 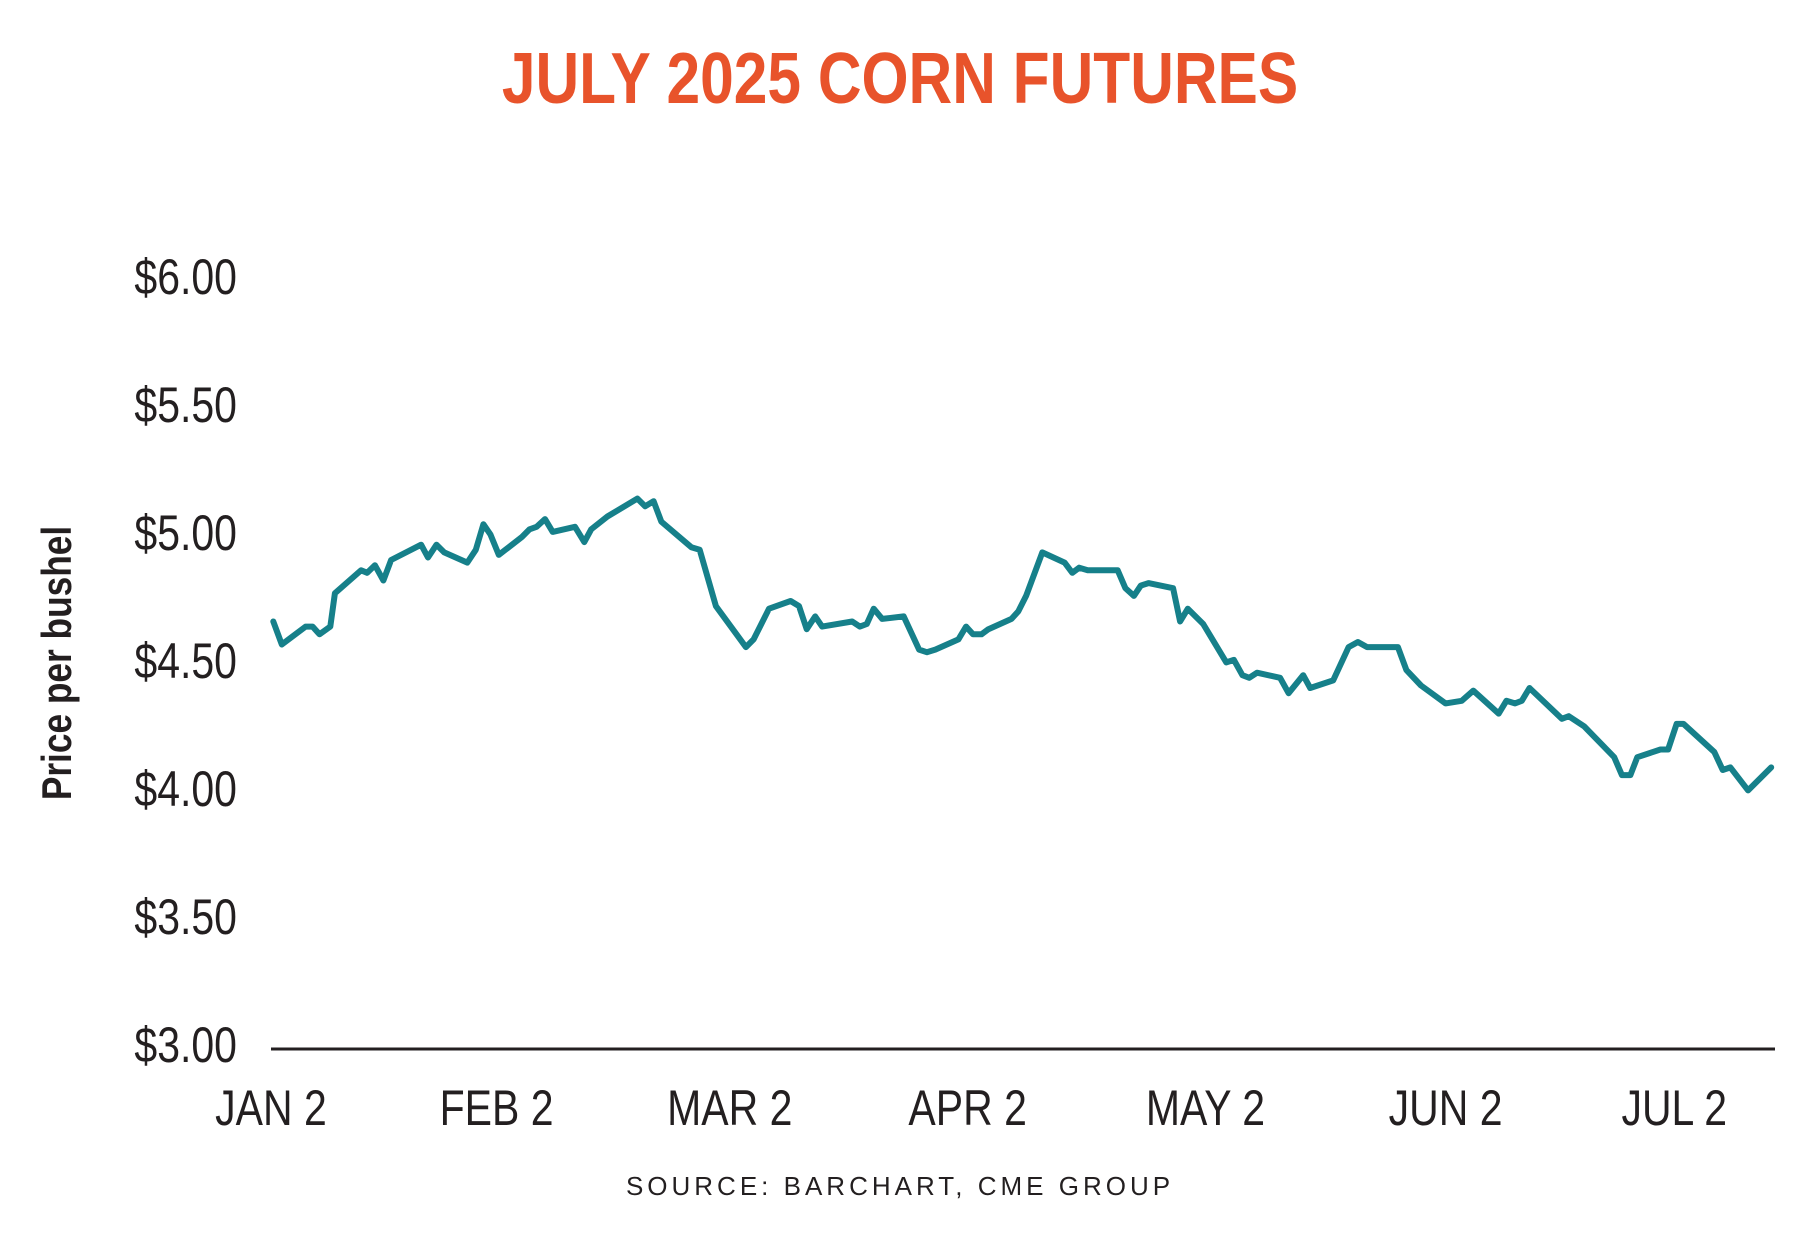 I want to click on x-tick-label: MAR 2, so click(x=729, y=1108).